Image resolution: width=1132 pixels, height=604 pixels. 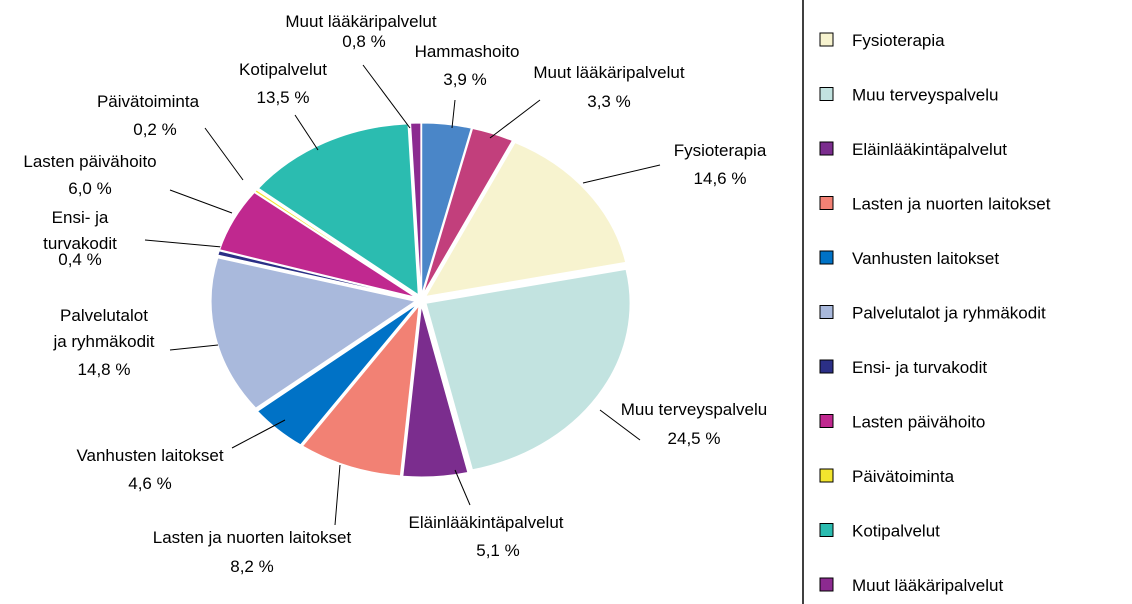 I want to click on slice-value-label: 6,0 %, so click(x=89, y=188).